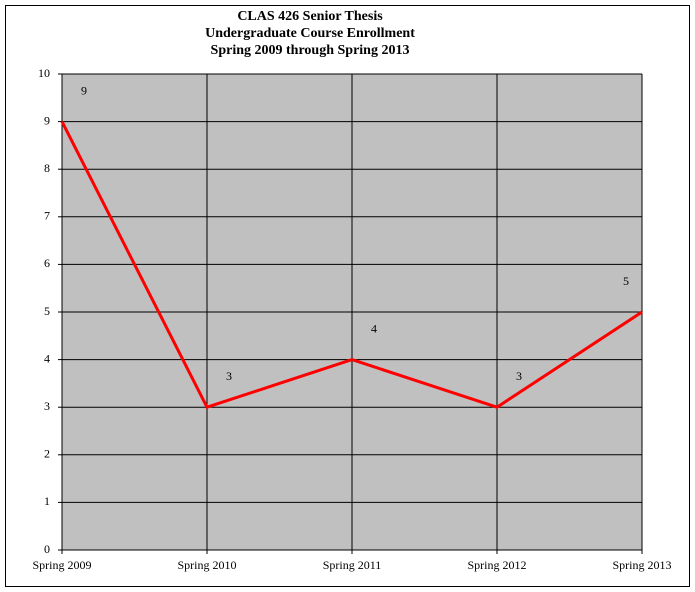 The image size is (695, 592). Describe the element at coordinates (310, 33) in the screenshot. I see `chart-title: Undergraduate Course Enrollment` at that location.